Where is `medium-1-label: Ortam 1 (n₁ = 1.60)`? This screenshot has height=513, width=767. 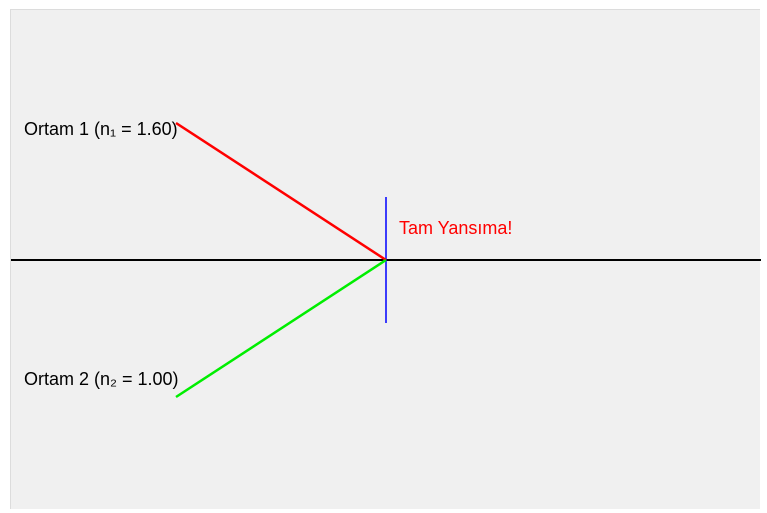
medium-1-label: Ortam 1 (n₁ = 1.60) is located at coordinates (101, 129).